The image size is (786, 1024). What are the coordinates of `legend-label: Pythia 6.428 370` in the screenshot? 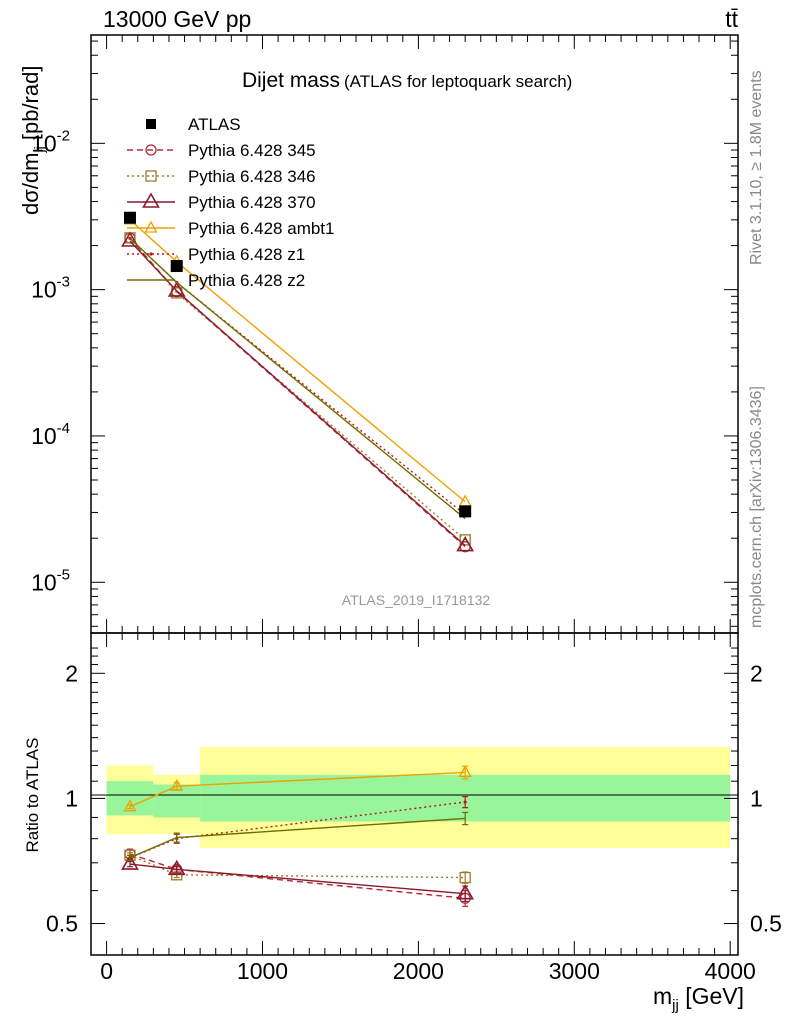 It's located at (252, 202).